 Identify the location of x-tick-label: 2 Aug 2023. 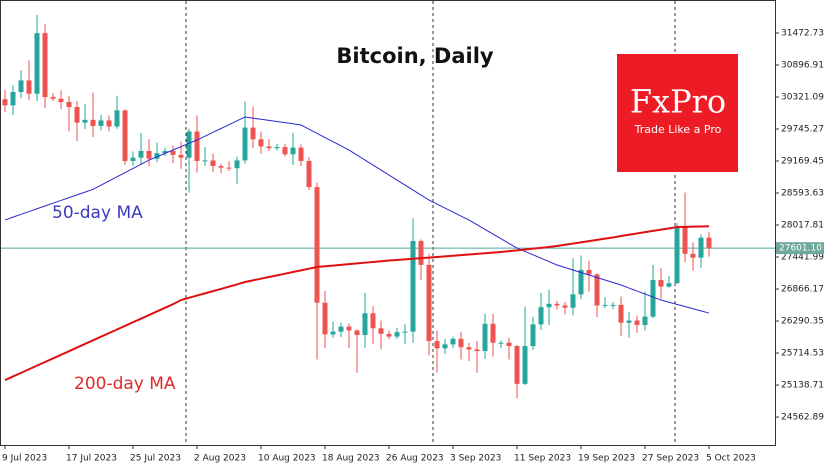
(220, 459).